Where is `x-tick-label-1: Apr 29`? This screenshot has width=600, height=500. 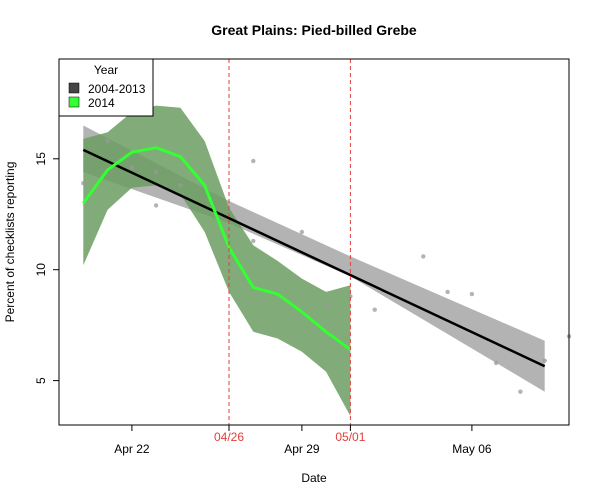 x-tick-label-1: Apr 29 is located at coordinates (302, 449).